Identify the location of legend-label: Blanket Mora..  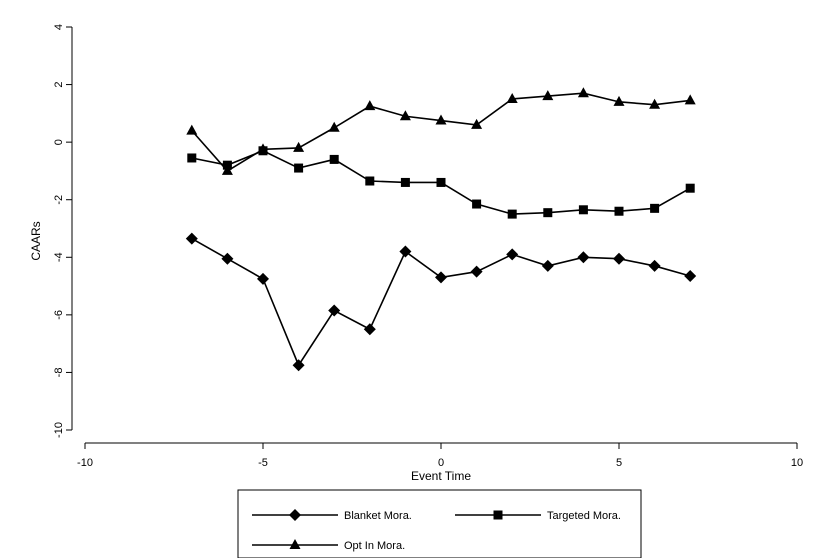
(378, 516).